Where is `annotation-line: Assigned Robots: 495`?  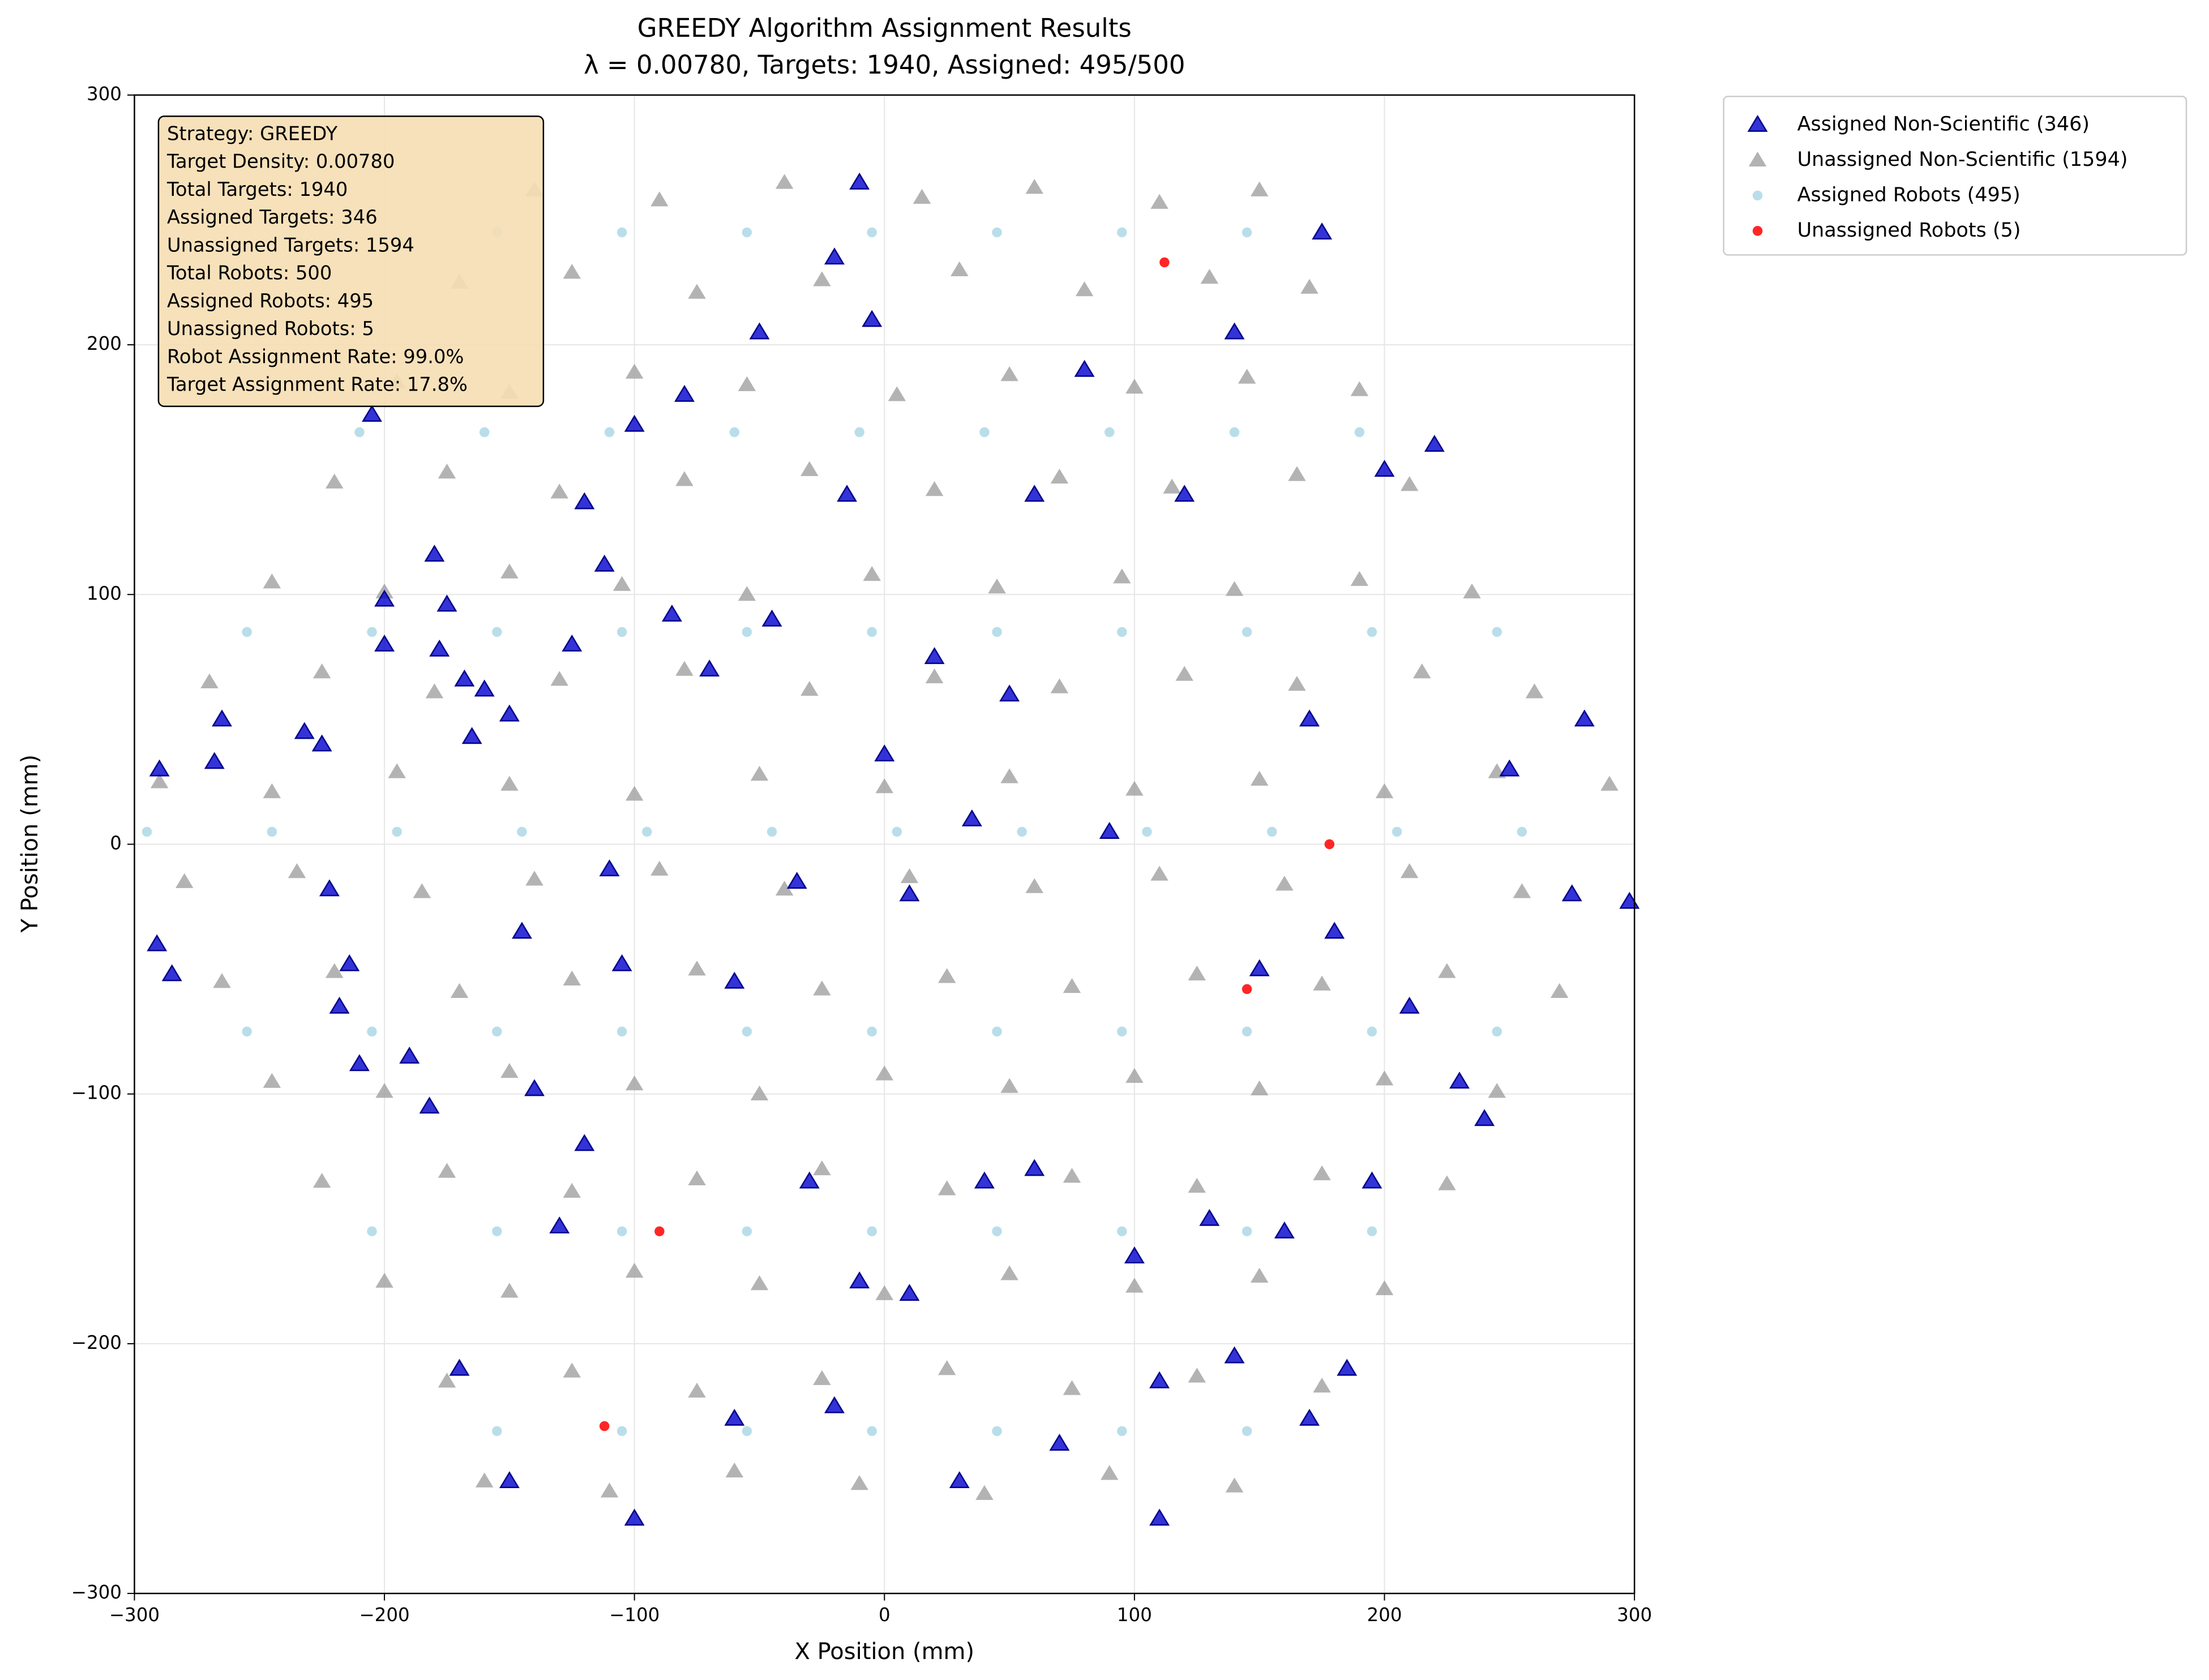 annotation-line: Assigned Robots: 495 is located at coordinates (271, 301).